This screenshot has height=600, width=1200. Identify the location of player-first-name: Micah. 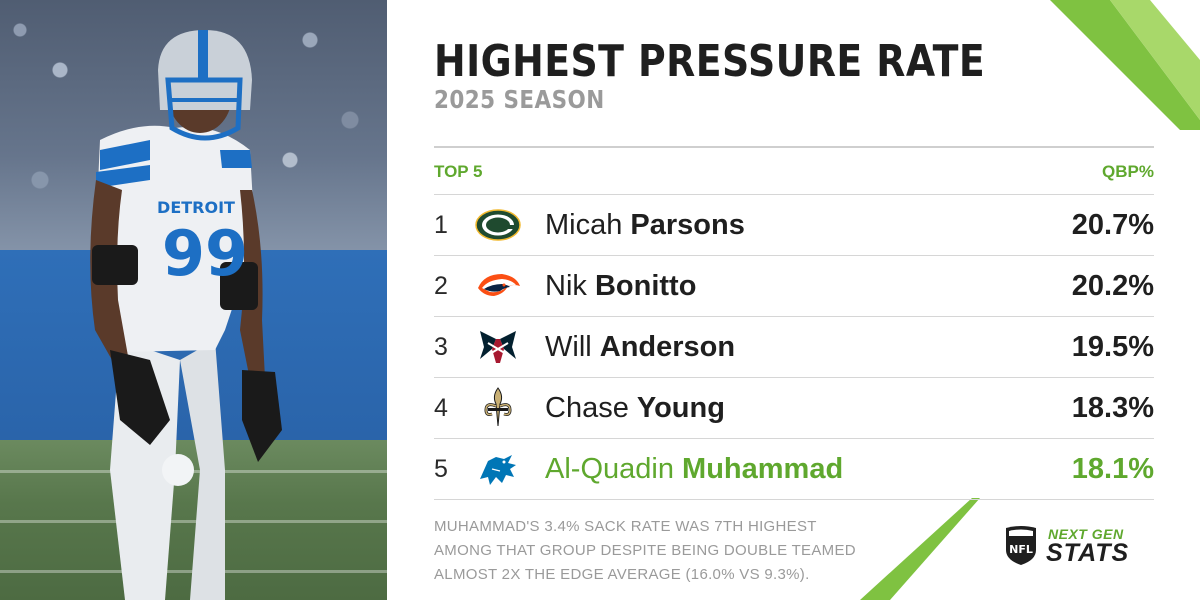
(584, 225).